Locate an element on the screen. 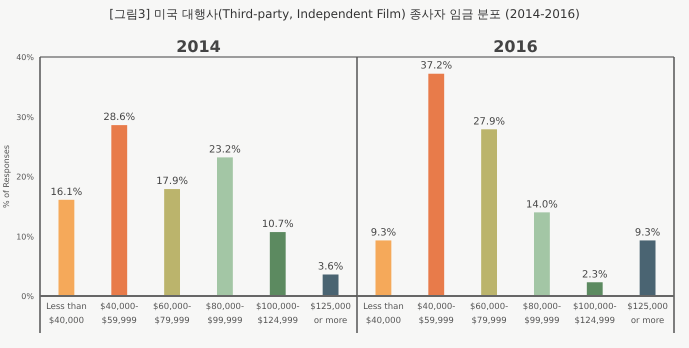  y-tick-label: 10% is located at coordinates (25, 237).